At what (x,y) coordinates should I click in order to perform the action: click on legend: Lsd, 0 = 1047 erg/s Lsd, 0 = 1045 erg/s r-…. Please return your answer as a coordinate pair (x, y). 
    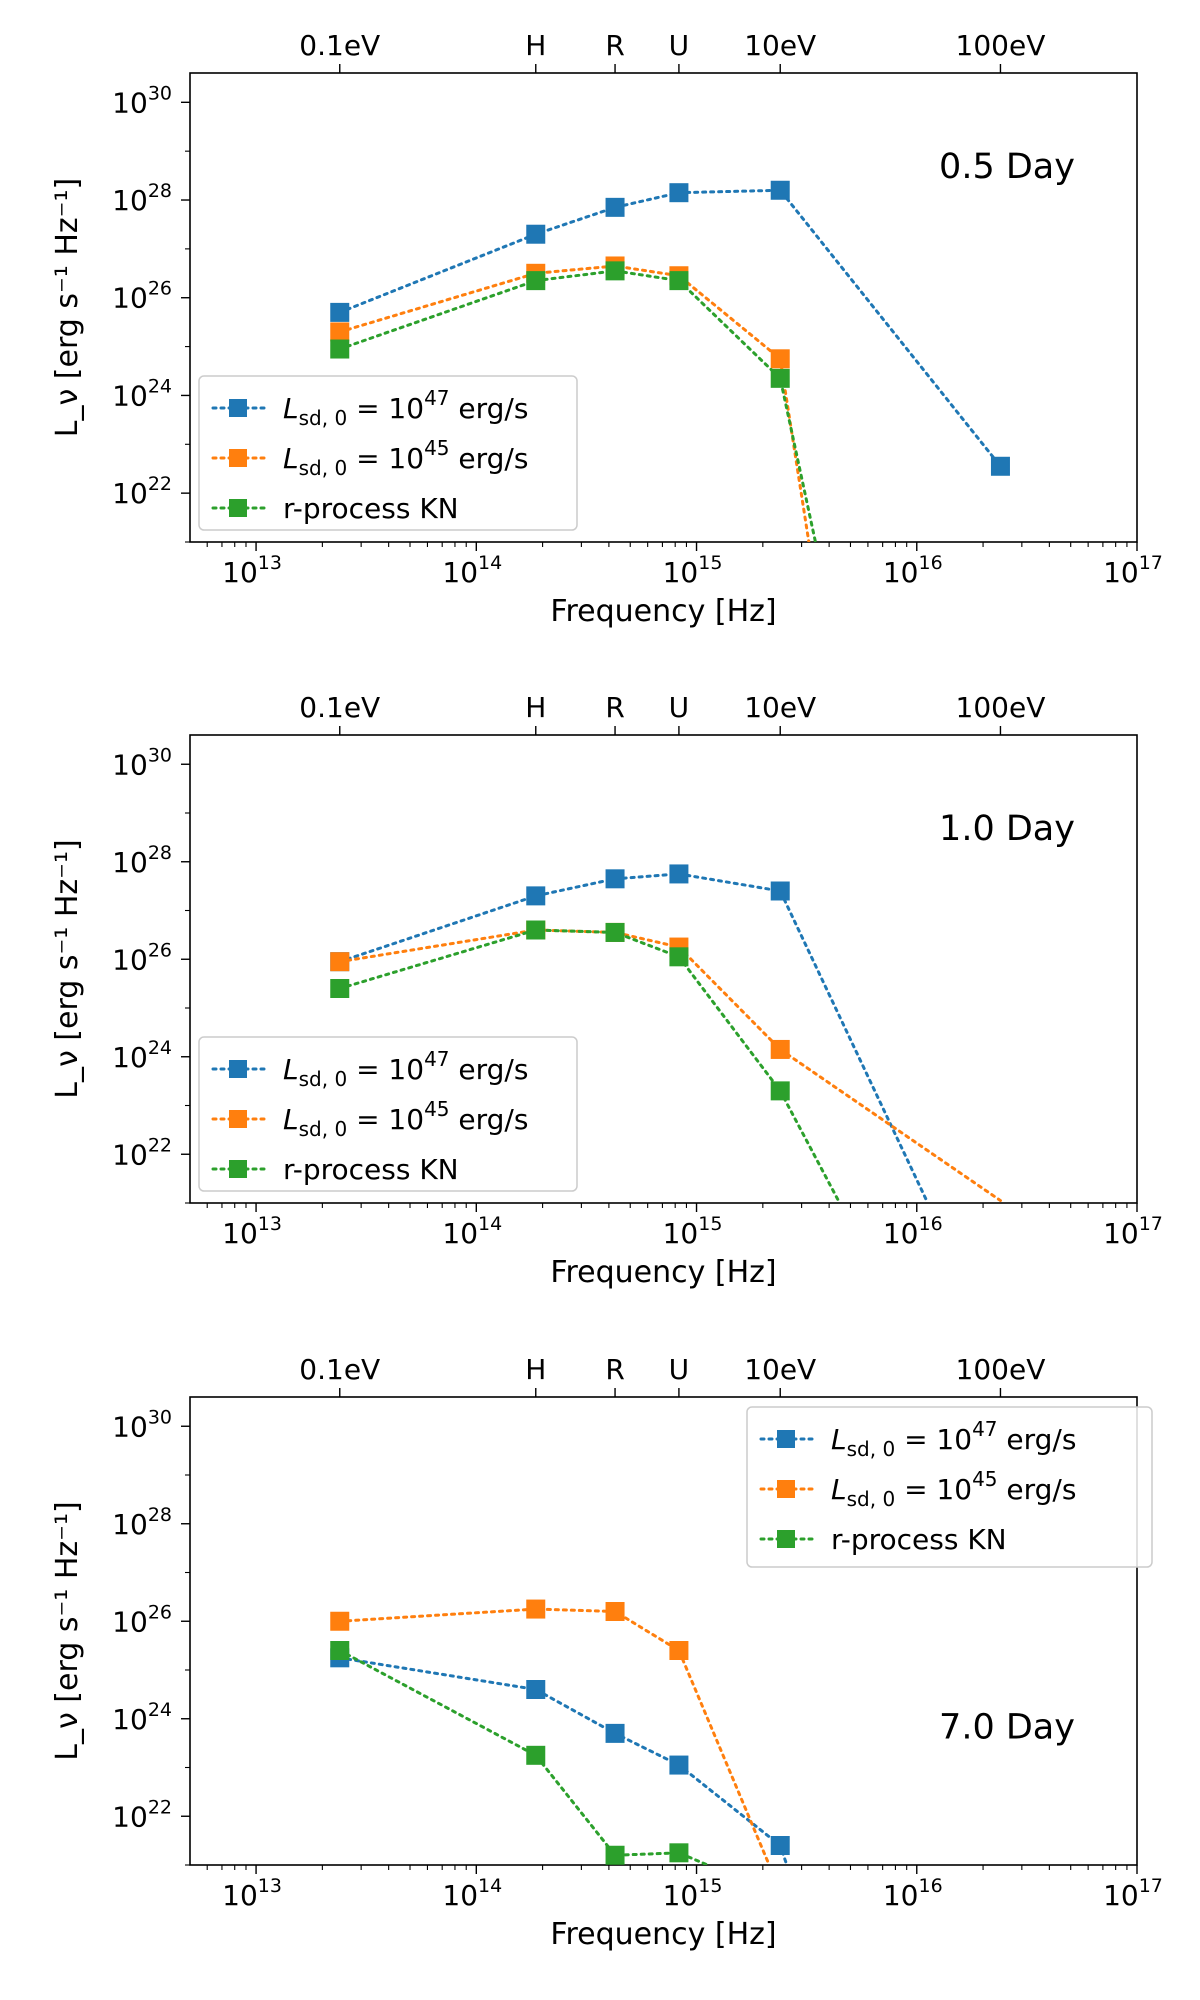
    Looking at the image, I should click on (388, 1114).